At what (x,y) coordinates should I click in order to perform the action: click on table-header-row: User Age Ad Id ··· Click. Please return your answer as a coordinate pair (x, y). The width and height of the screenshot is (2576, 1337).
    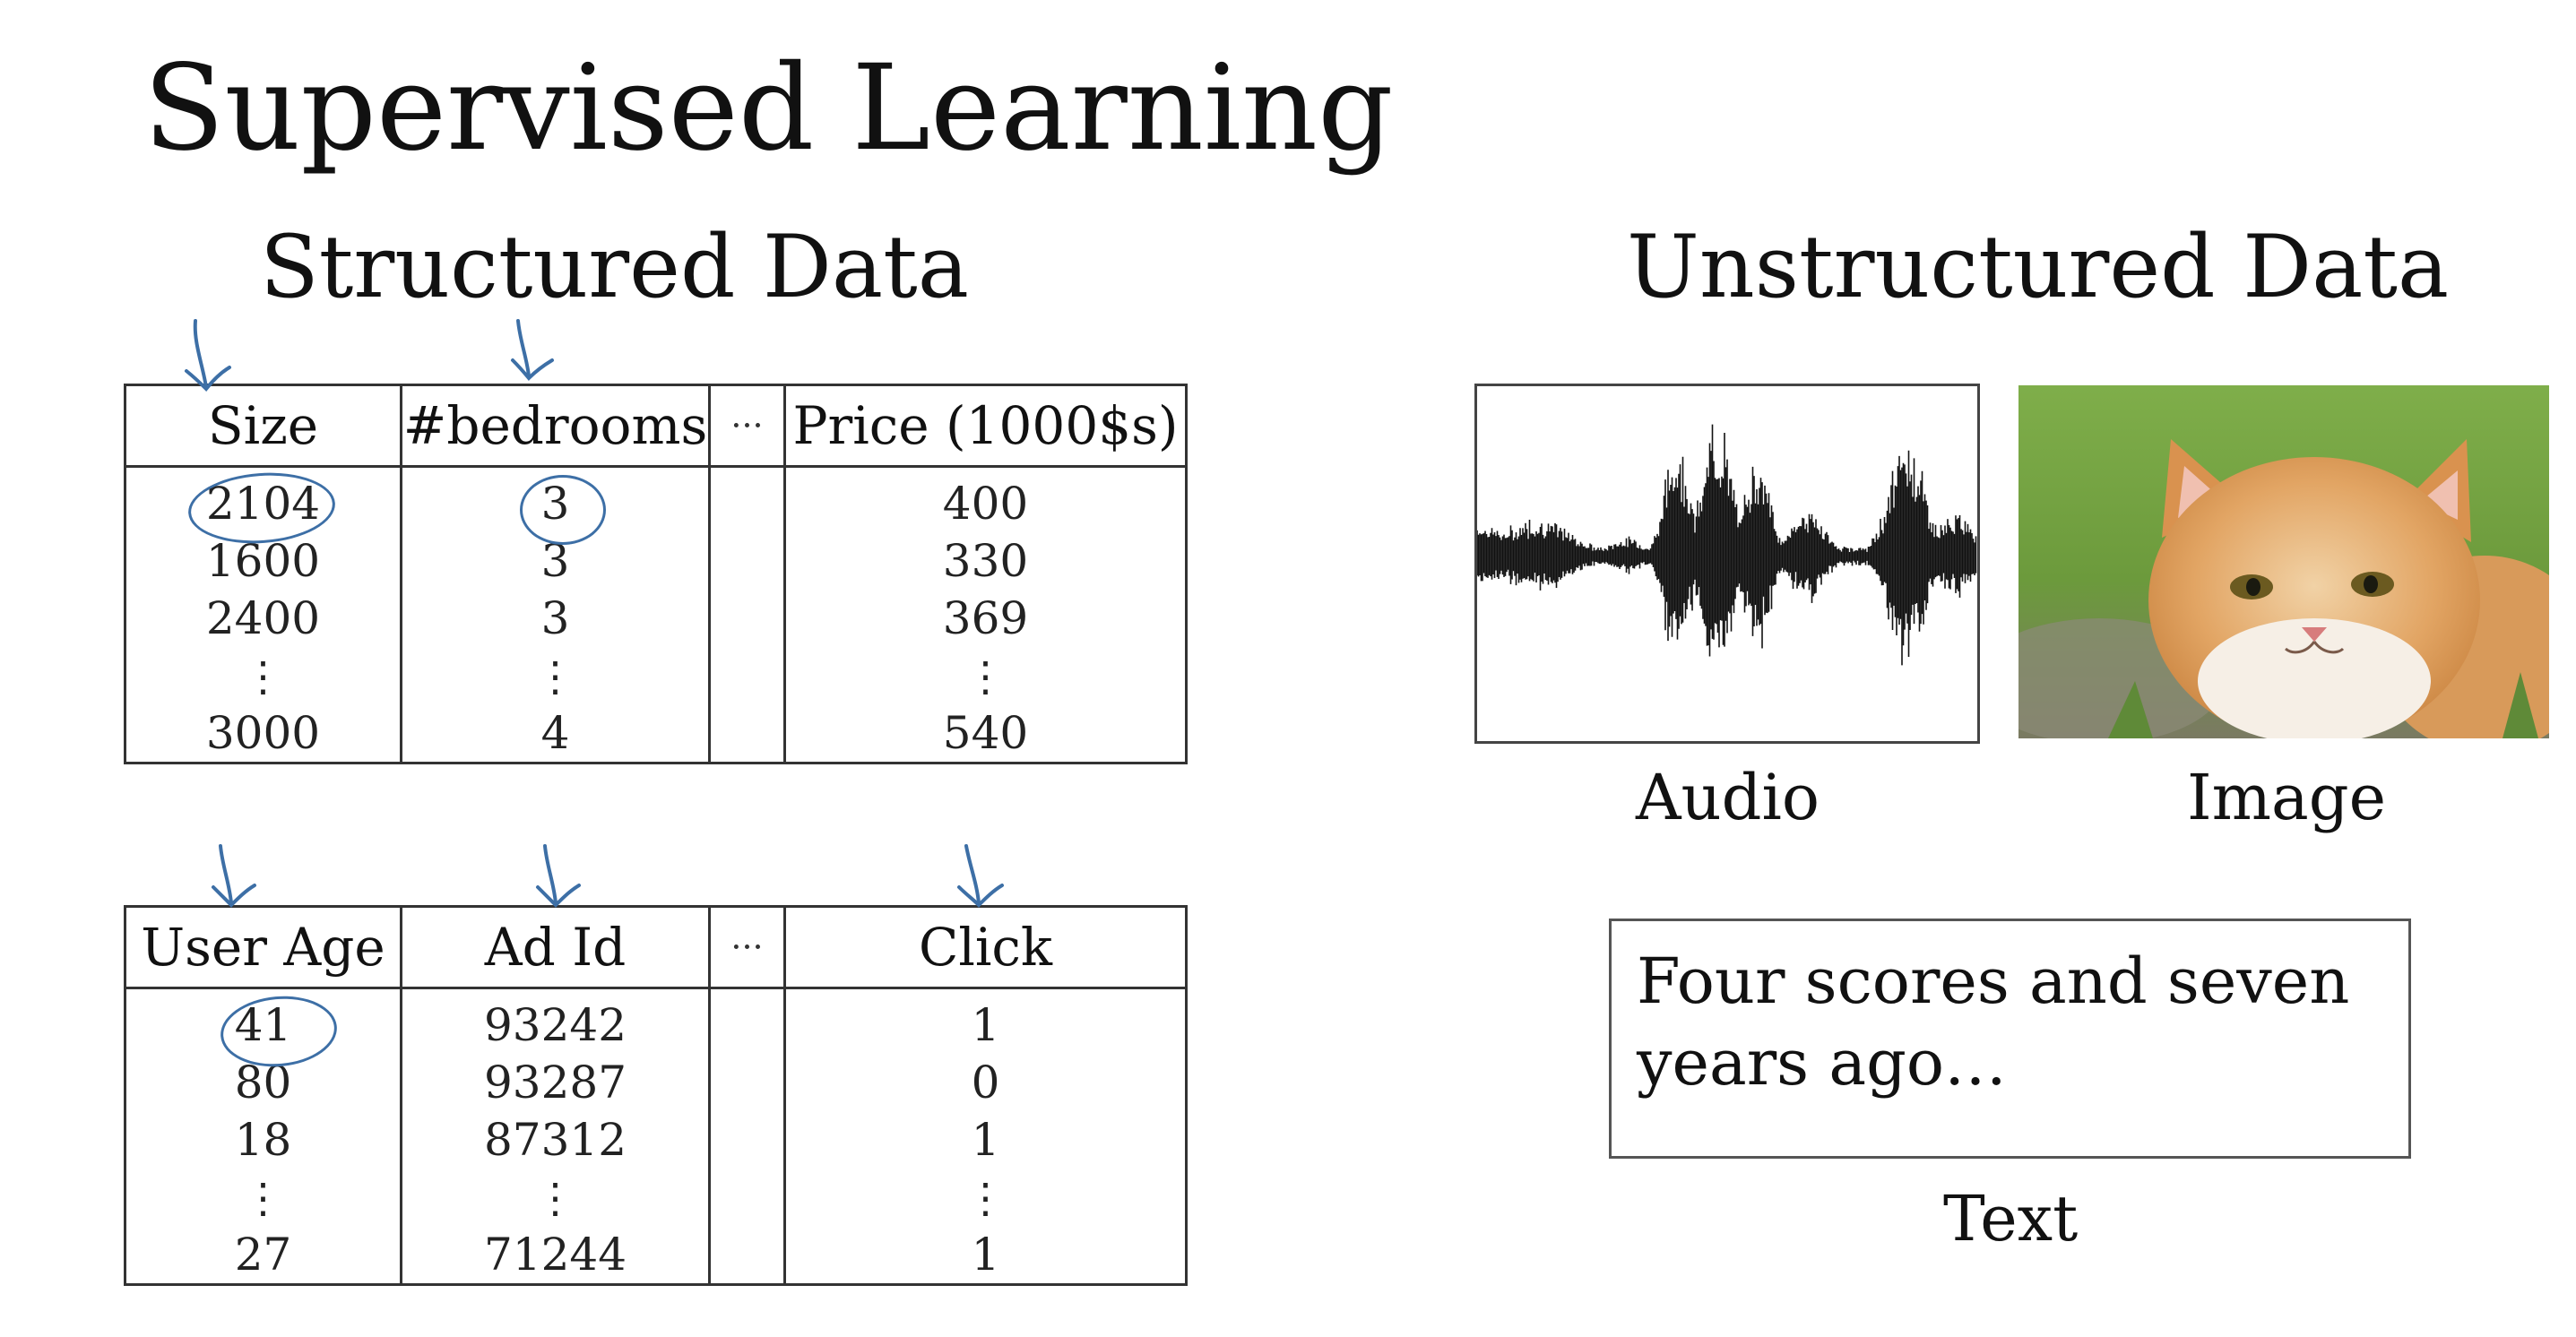
    Looking at the image, I should click on (656, 947).